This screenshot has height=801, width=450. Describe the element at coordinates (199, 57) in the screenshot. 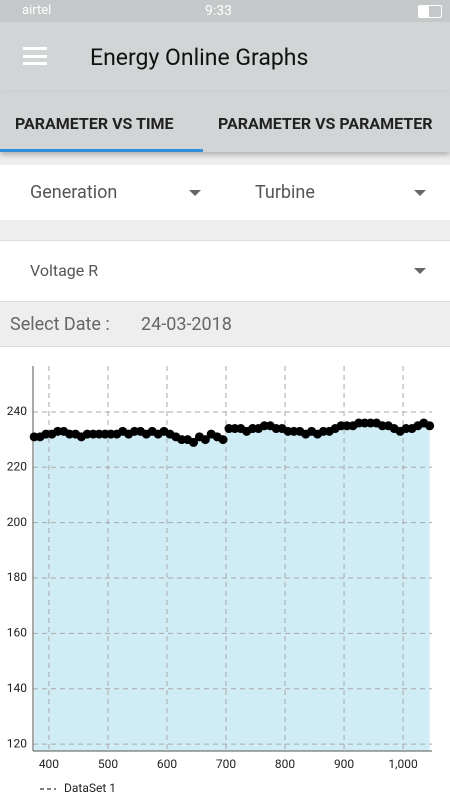

I see `app-title: Energy Online Graphs` at that location.